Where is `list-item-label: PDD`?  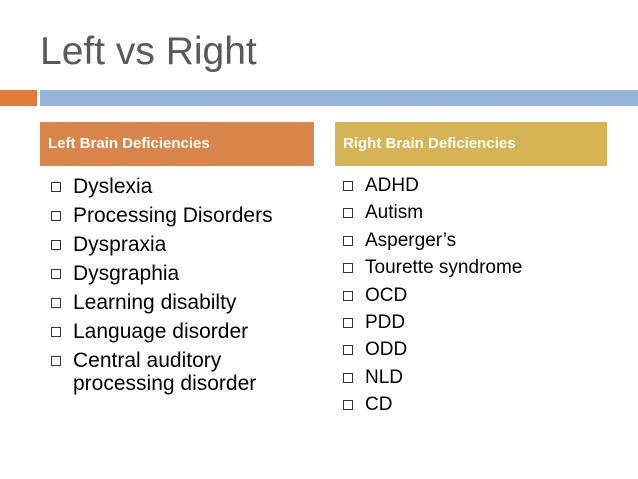
list-item-label: PDD is located at coordinates (385, 323).